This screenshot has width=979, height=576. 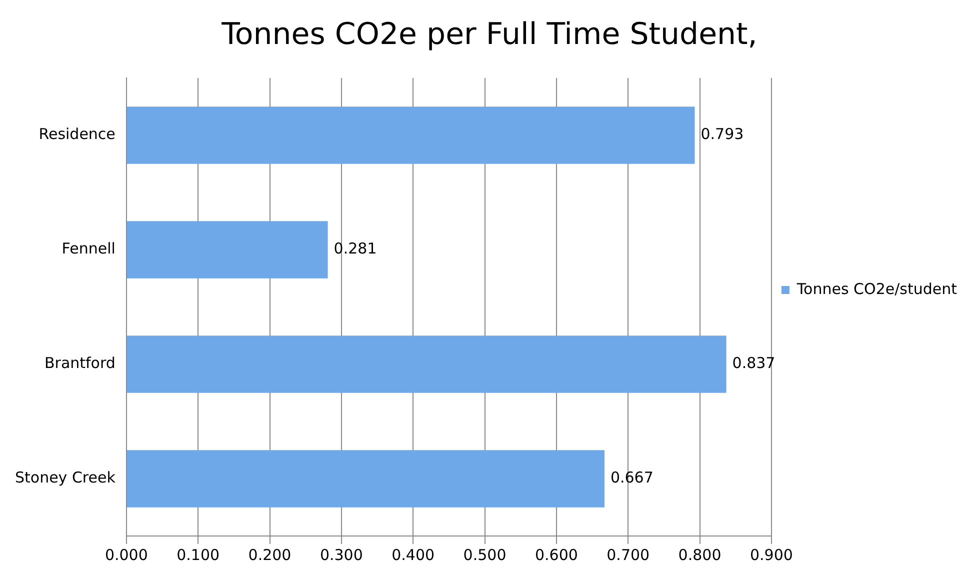 I want to click on y-tick-label: Brantford, so click(x=80, y=363).